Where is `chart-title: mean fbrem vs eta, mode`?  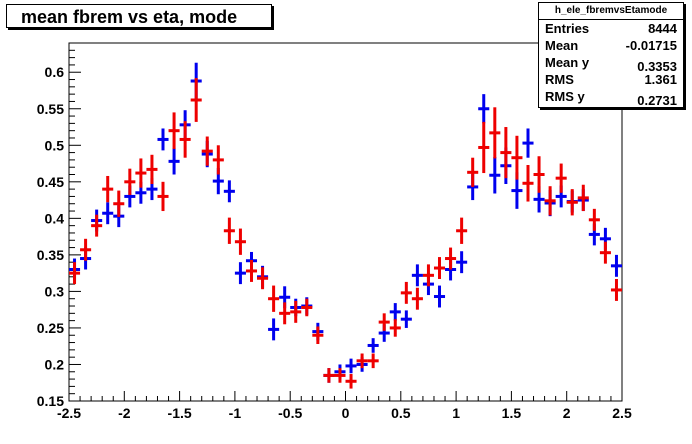 chart-title: mean fbrem vs eta, mode is located at coordinates (139, 16).